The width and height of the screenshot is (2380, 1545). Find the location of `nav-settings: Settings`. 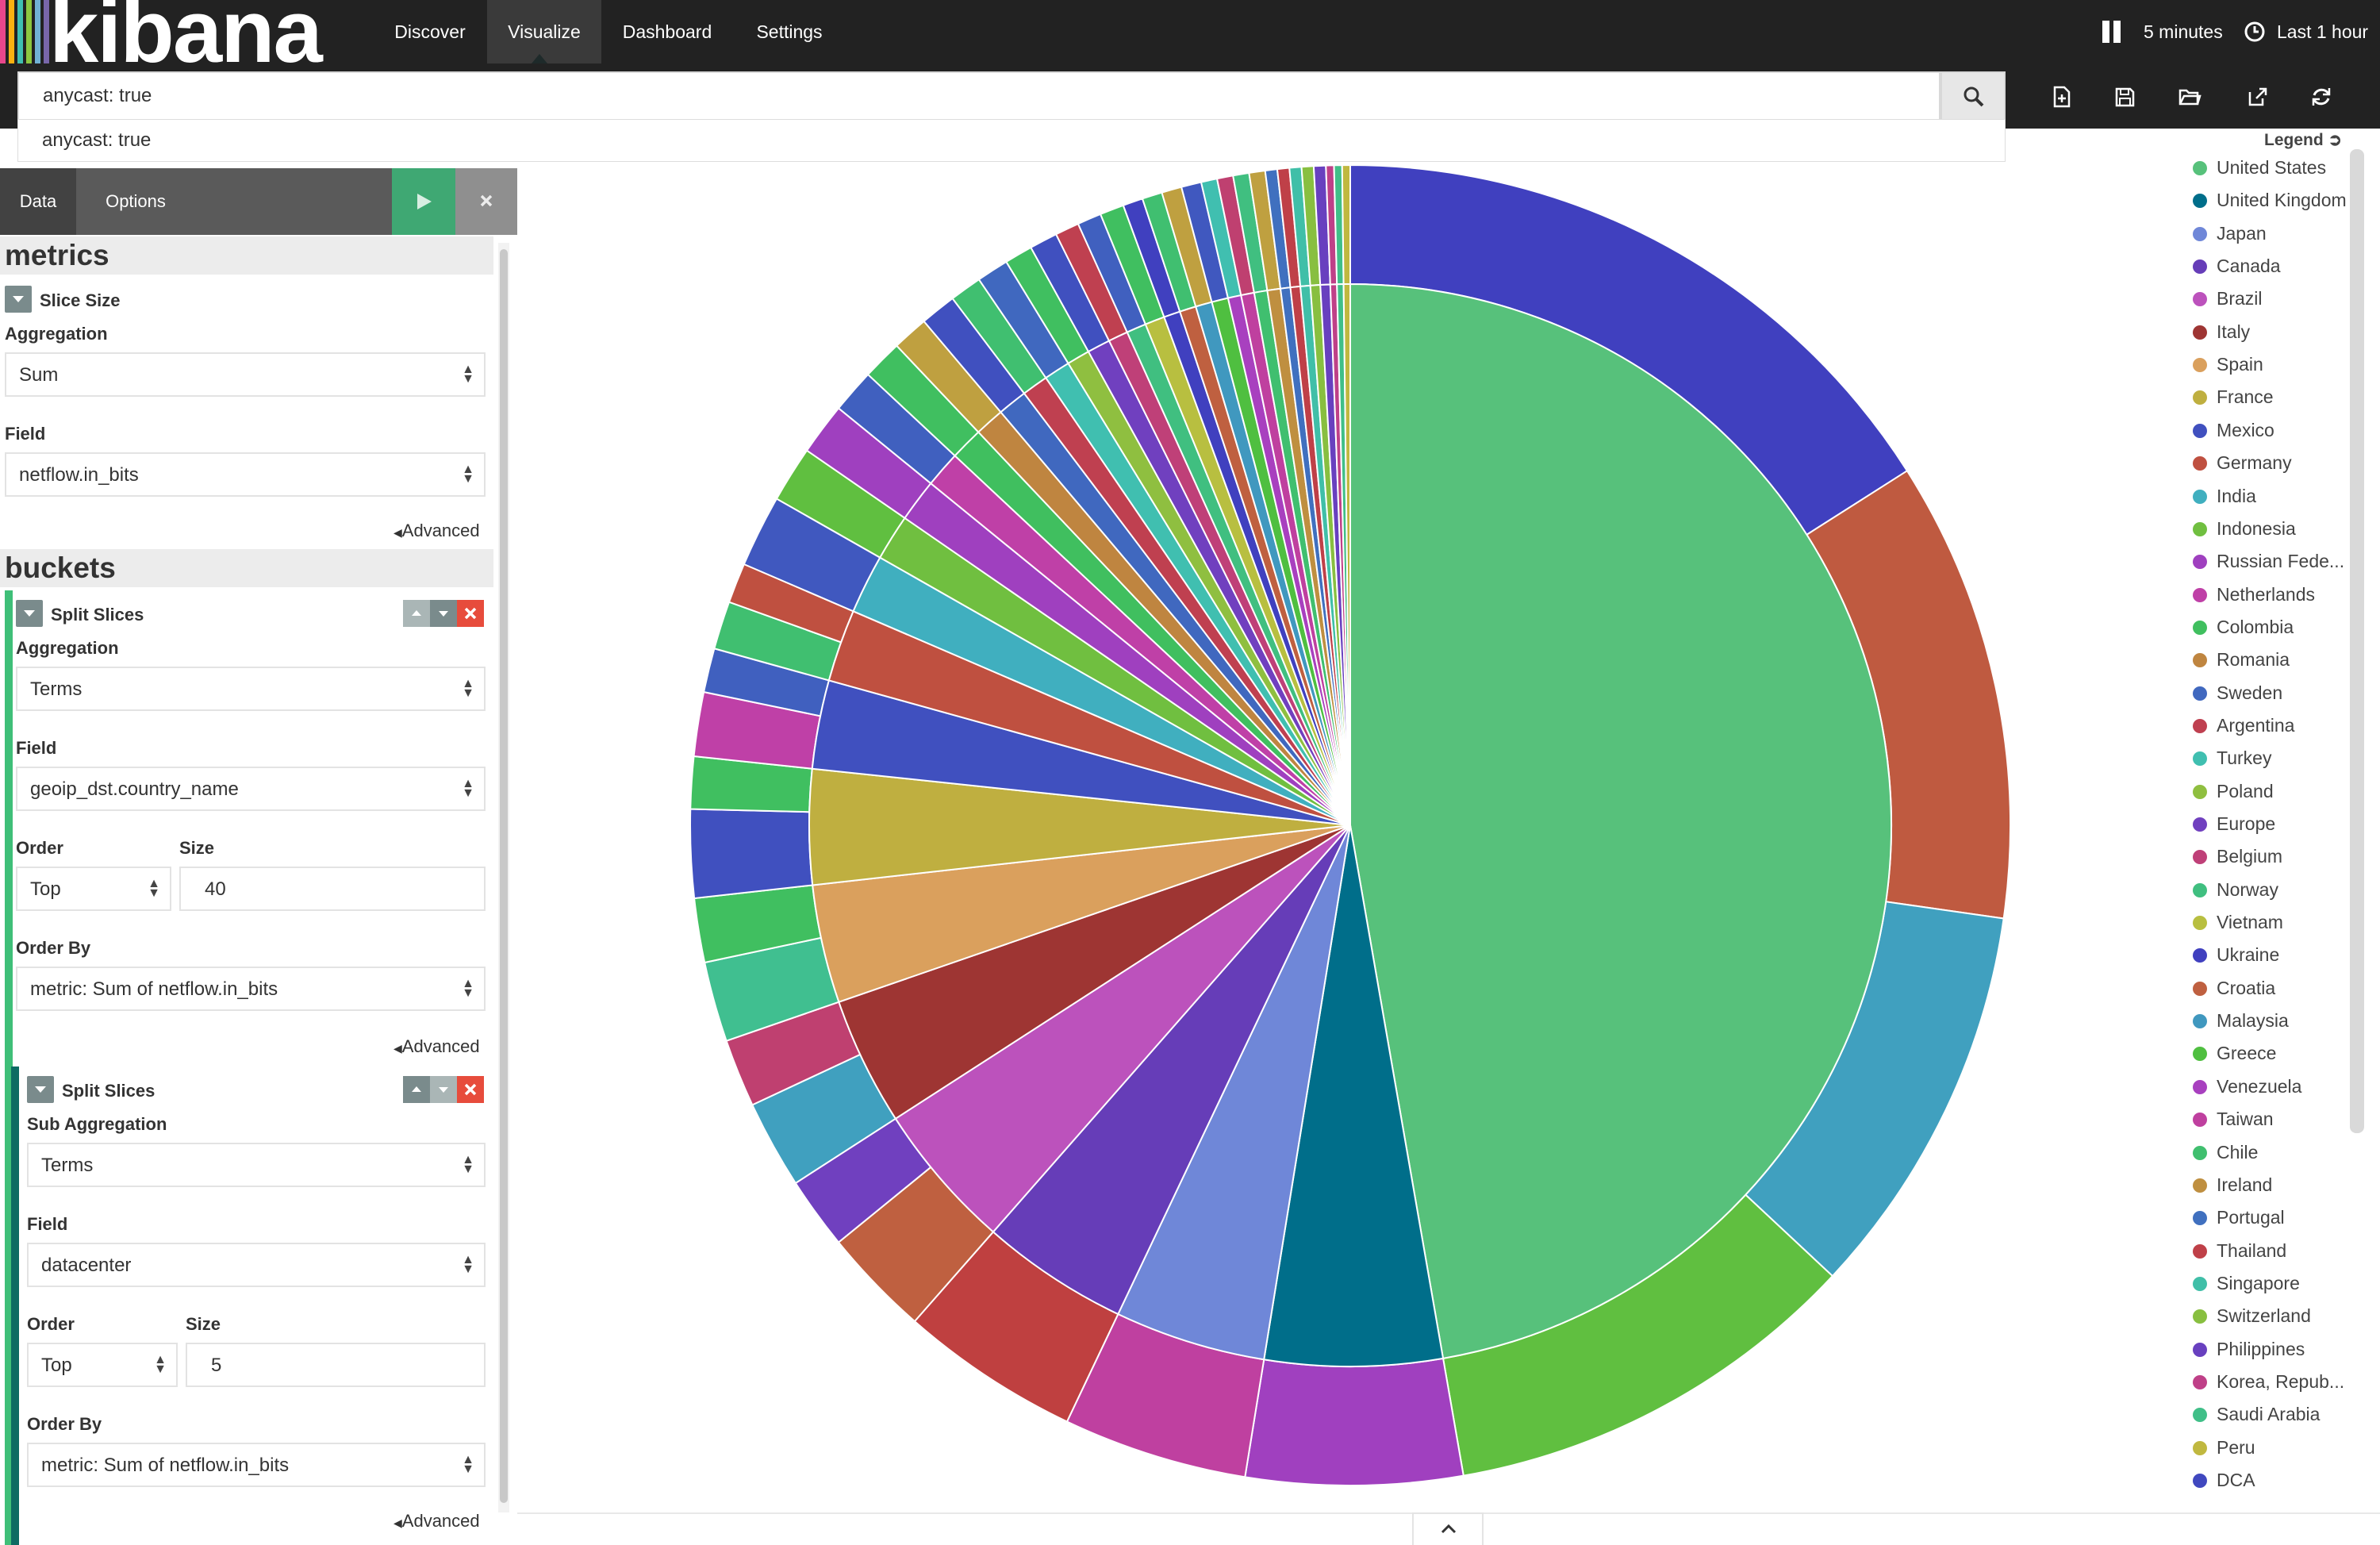

nav-settings: Settings is located at coordinates (789, 31).